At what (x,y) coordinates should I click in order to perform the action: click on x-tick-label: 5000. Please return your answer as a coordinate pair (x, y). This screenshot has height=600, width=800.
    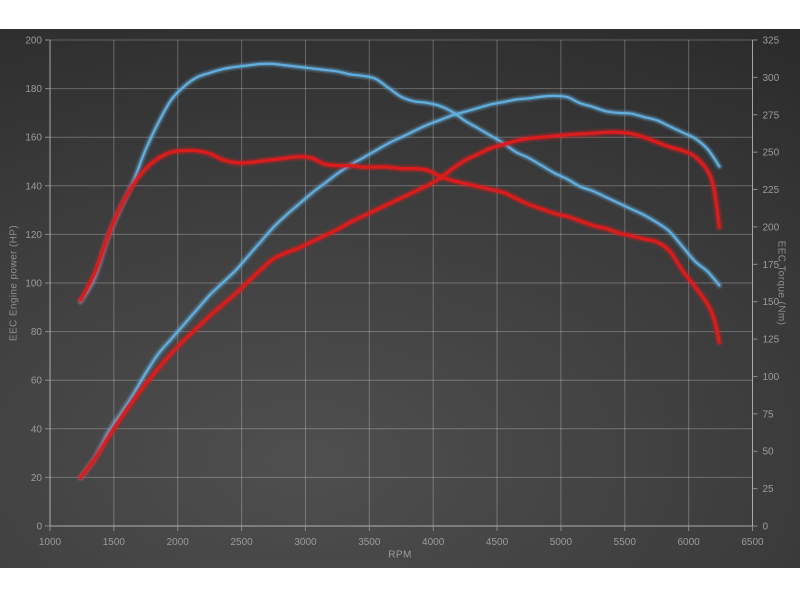
    Looking at the image, I should click on (561, 542).